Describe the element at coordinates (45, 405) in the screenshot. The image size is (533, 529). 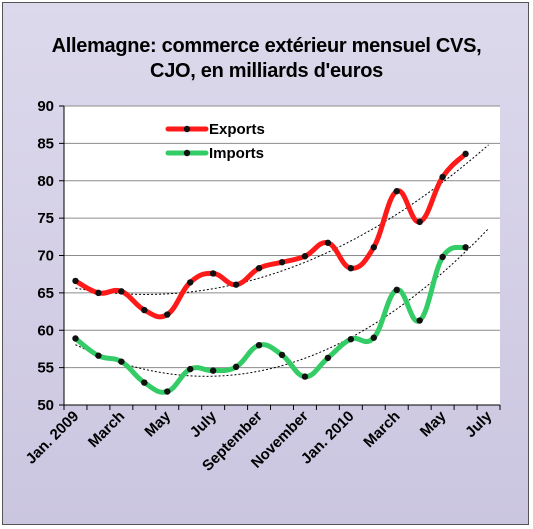
I see `y-tick-label: 50` at that location.